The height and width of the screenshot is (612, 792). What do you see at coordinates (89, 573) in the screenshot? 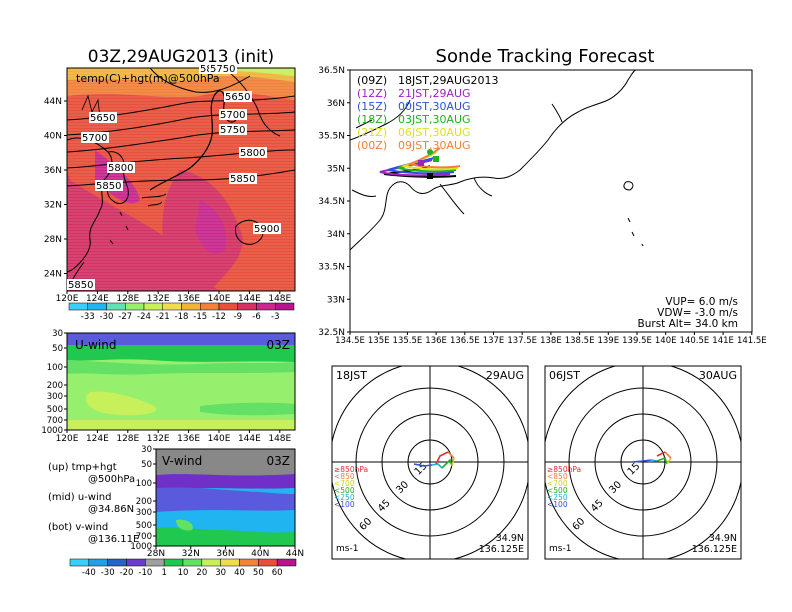
I see `colorbar-label: -40` at bounding box center [89, 573].